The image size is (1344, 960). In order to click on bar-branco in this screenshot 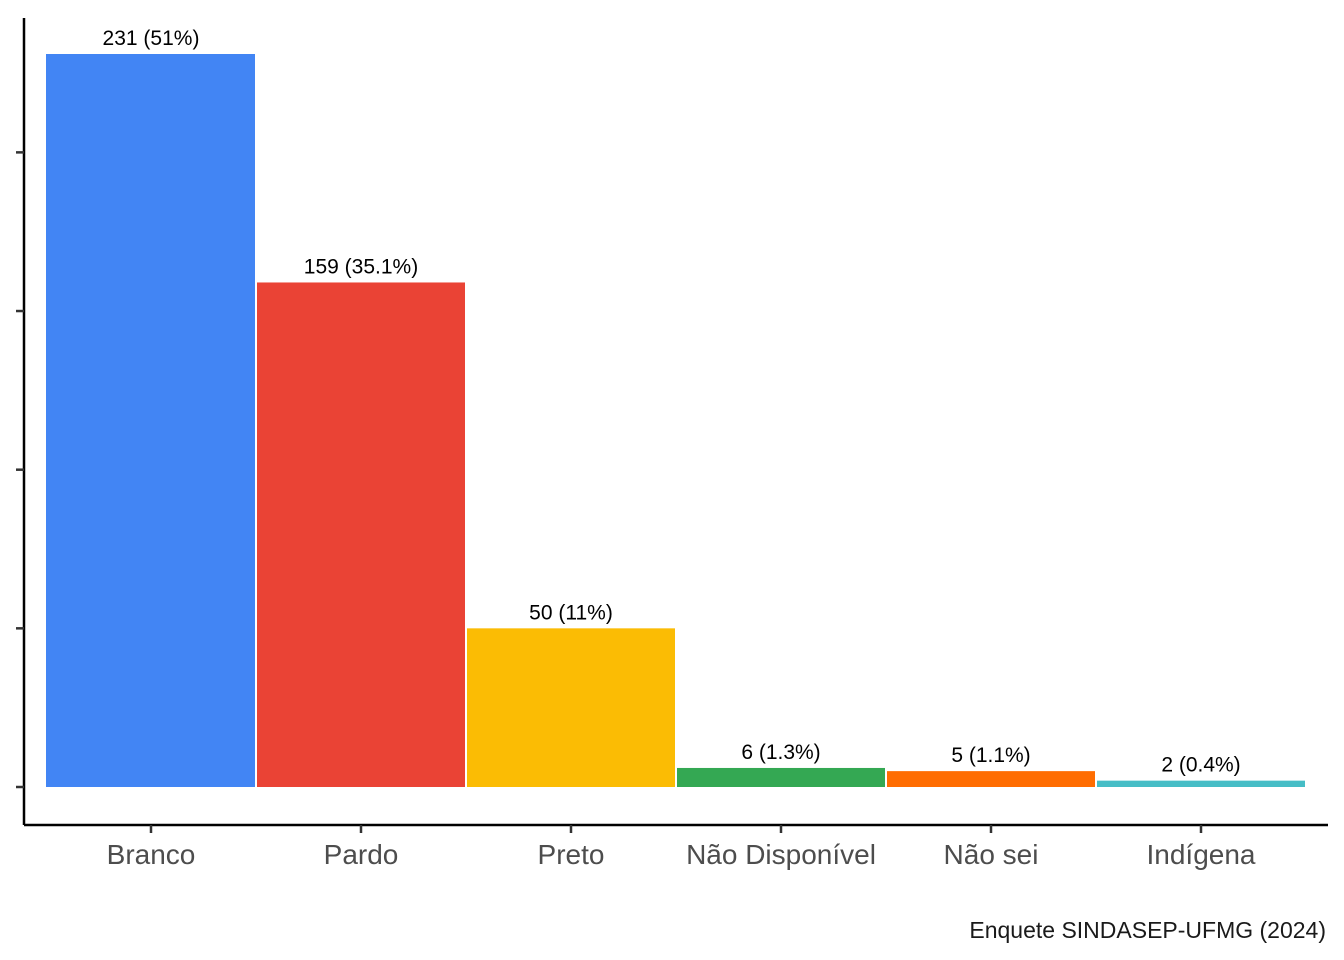, I will do `click(150, 420)`.